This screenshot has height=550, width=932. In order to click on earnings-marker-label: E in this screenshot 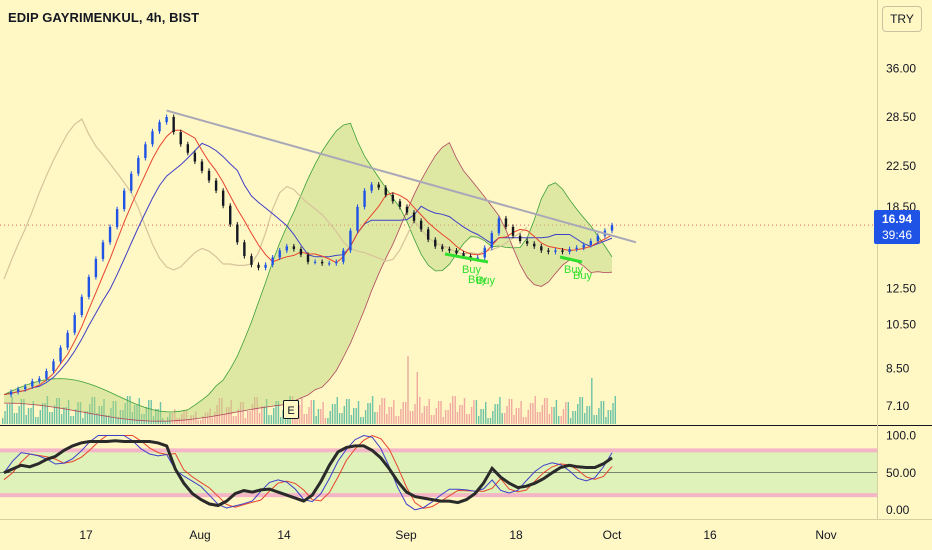, I will do `click(290, 411)`.